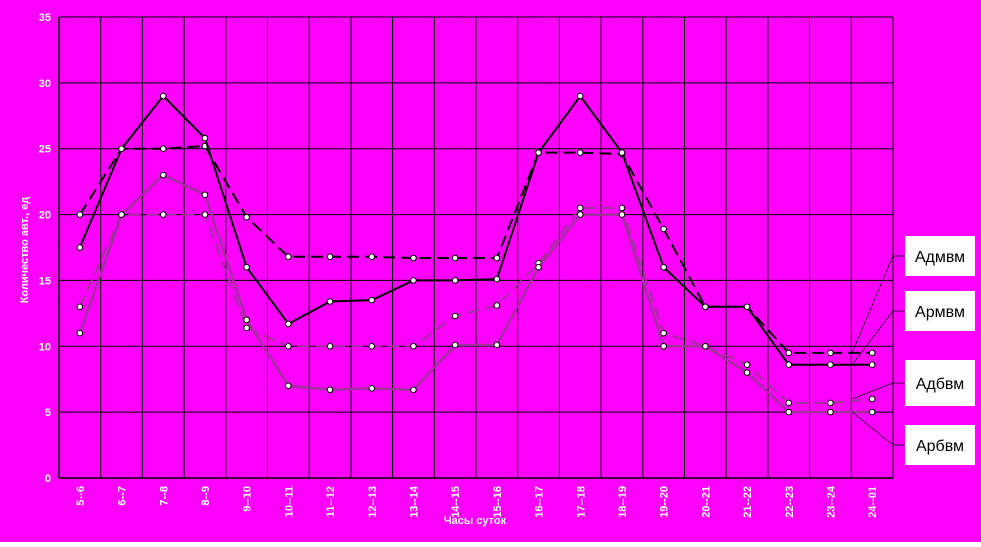 The height and width of the screenshot is (547, 981). Describe the element at coordinates (475, 521) in the screenshot. I see `x-axis-label: Часы суток` at that location.